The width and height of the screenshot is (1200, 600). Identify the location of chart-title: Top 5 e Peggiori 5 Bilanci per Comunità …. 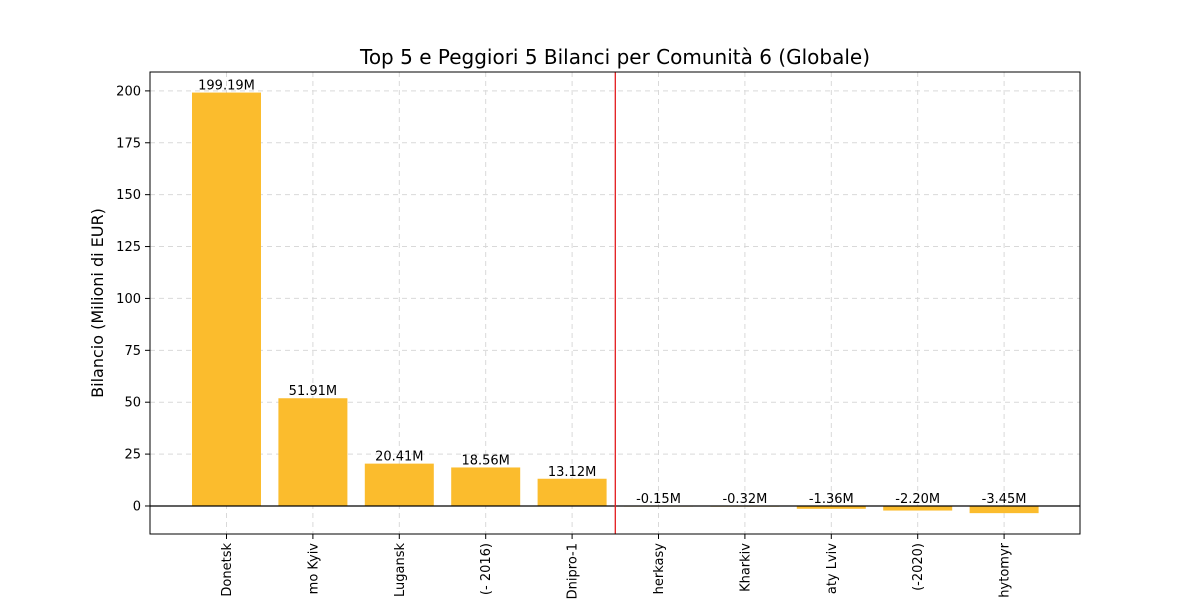
(614, 57).